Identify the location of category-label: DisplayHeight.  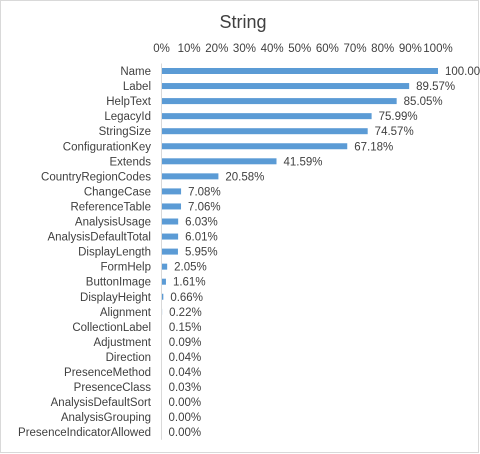
(116, 298).